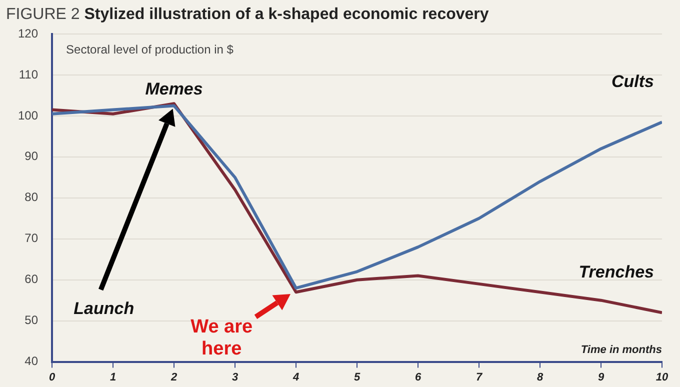  What do you see at coordinates (601, 377) in the screenshot?
I see `x-tick-label: 9` at bounding box center [601, 377].